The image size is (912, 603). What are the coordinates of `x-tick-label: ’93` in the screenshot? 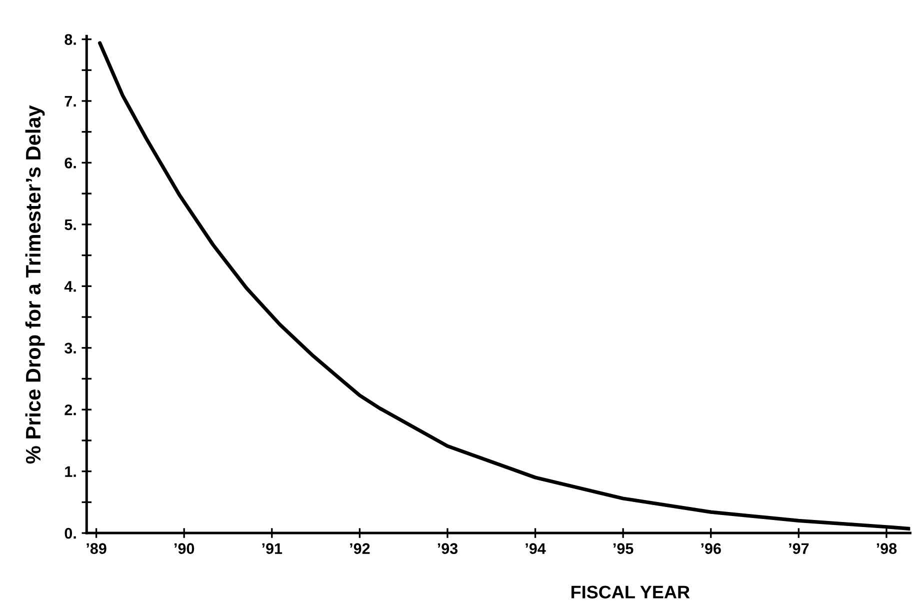 It's located at (448, 548).